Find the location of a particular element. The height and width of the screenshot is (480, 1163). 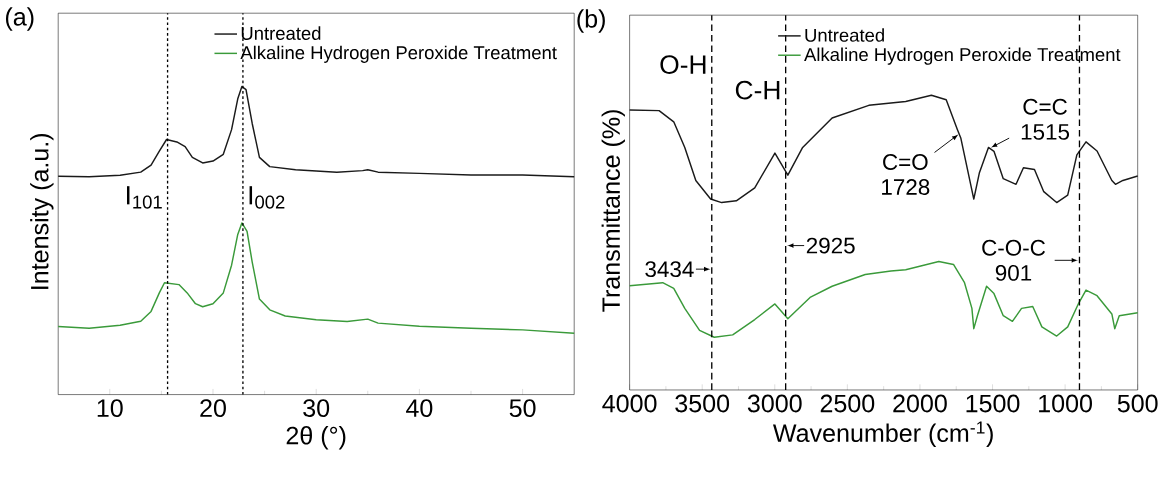

x-tick-label: 2500 is located at coordinates (847, 403).